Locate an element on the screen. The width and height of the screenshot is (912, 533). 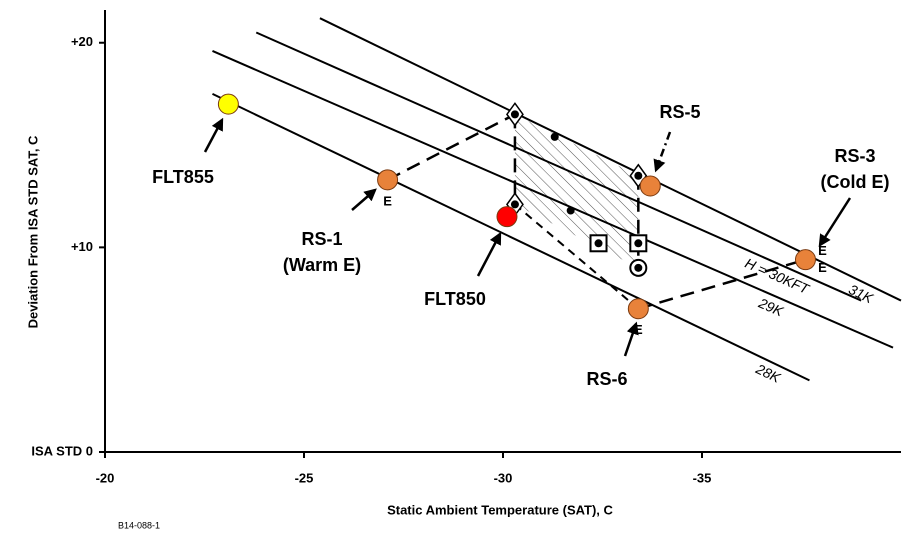
point-label: RS-5 is located at coordinates (679, 112).